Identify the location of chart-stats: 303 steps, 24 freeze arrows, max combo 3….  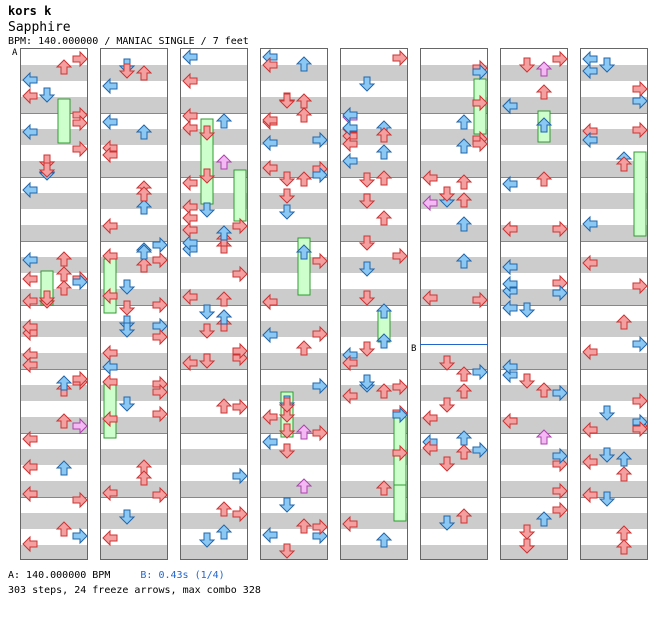
(134, 590).